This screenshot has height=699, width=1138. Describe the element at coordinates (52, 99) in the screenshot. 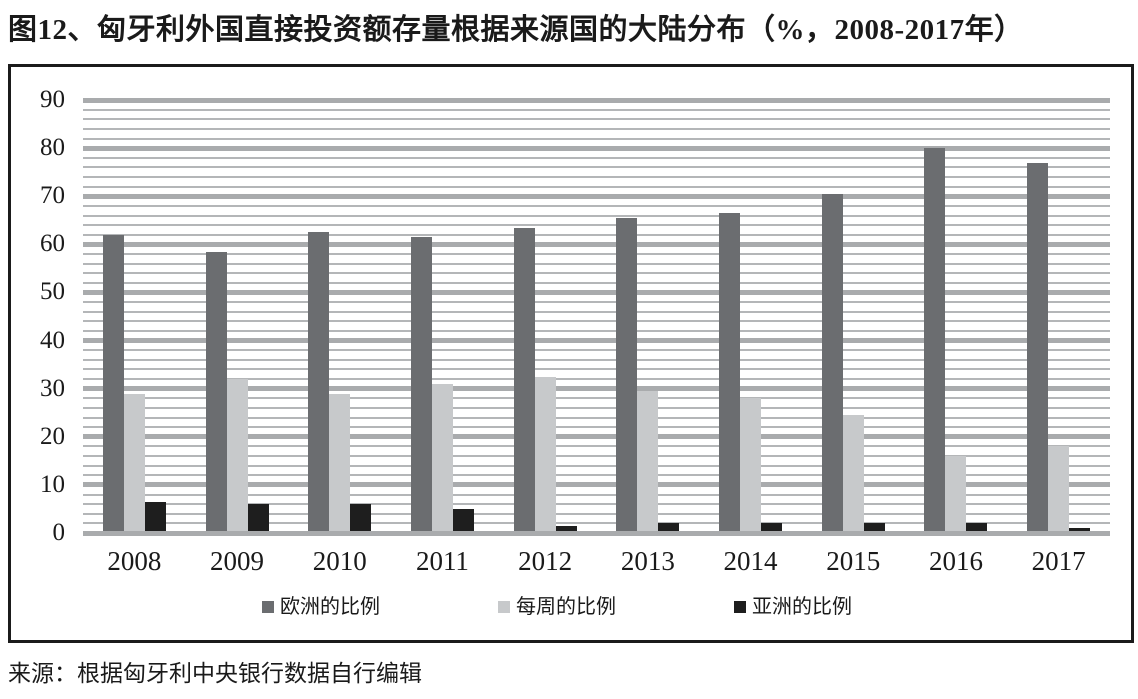

I see `y-tick-label: 90` at that location.